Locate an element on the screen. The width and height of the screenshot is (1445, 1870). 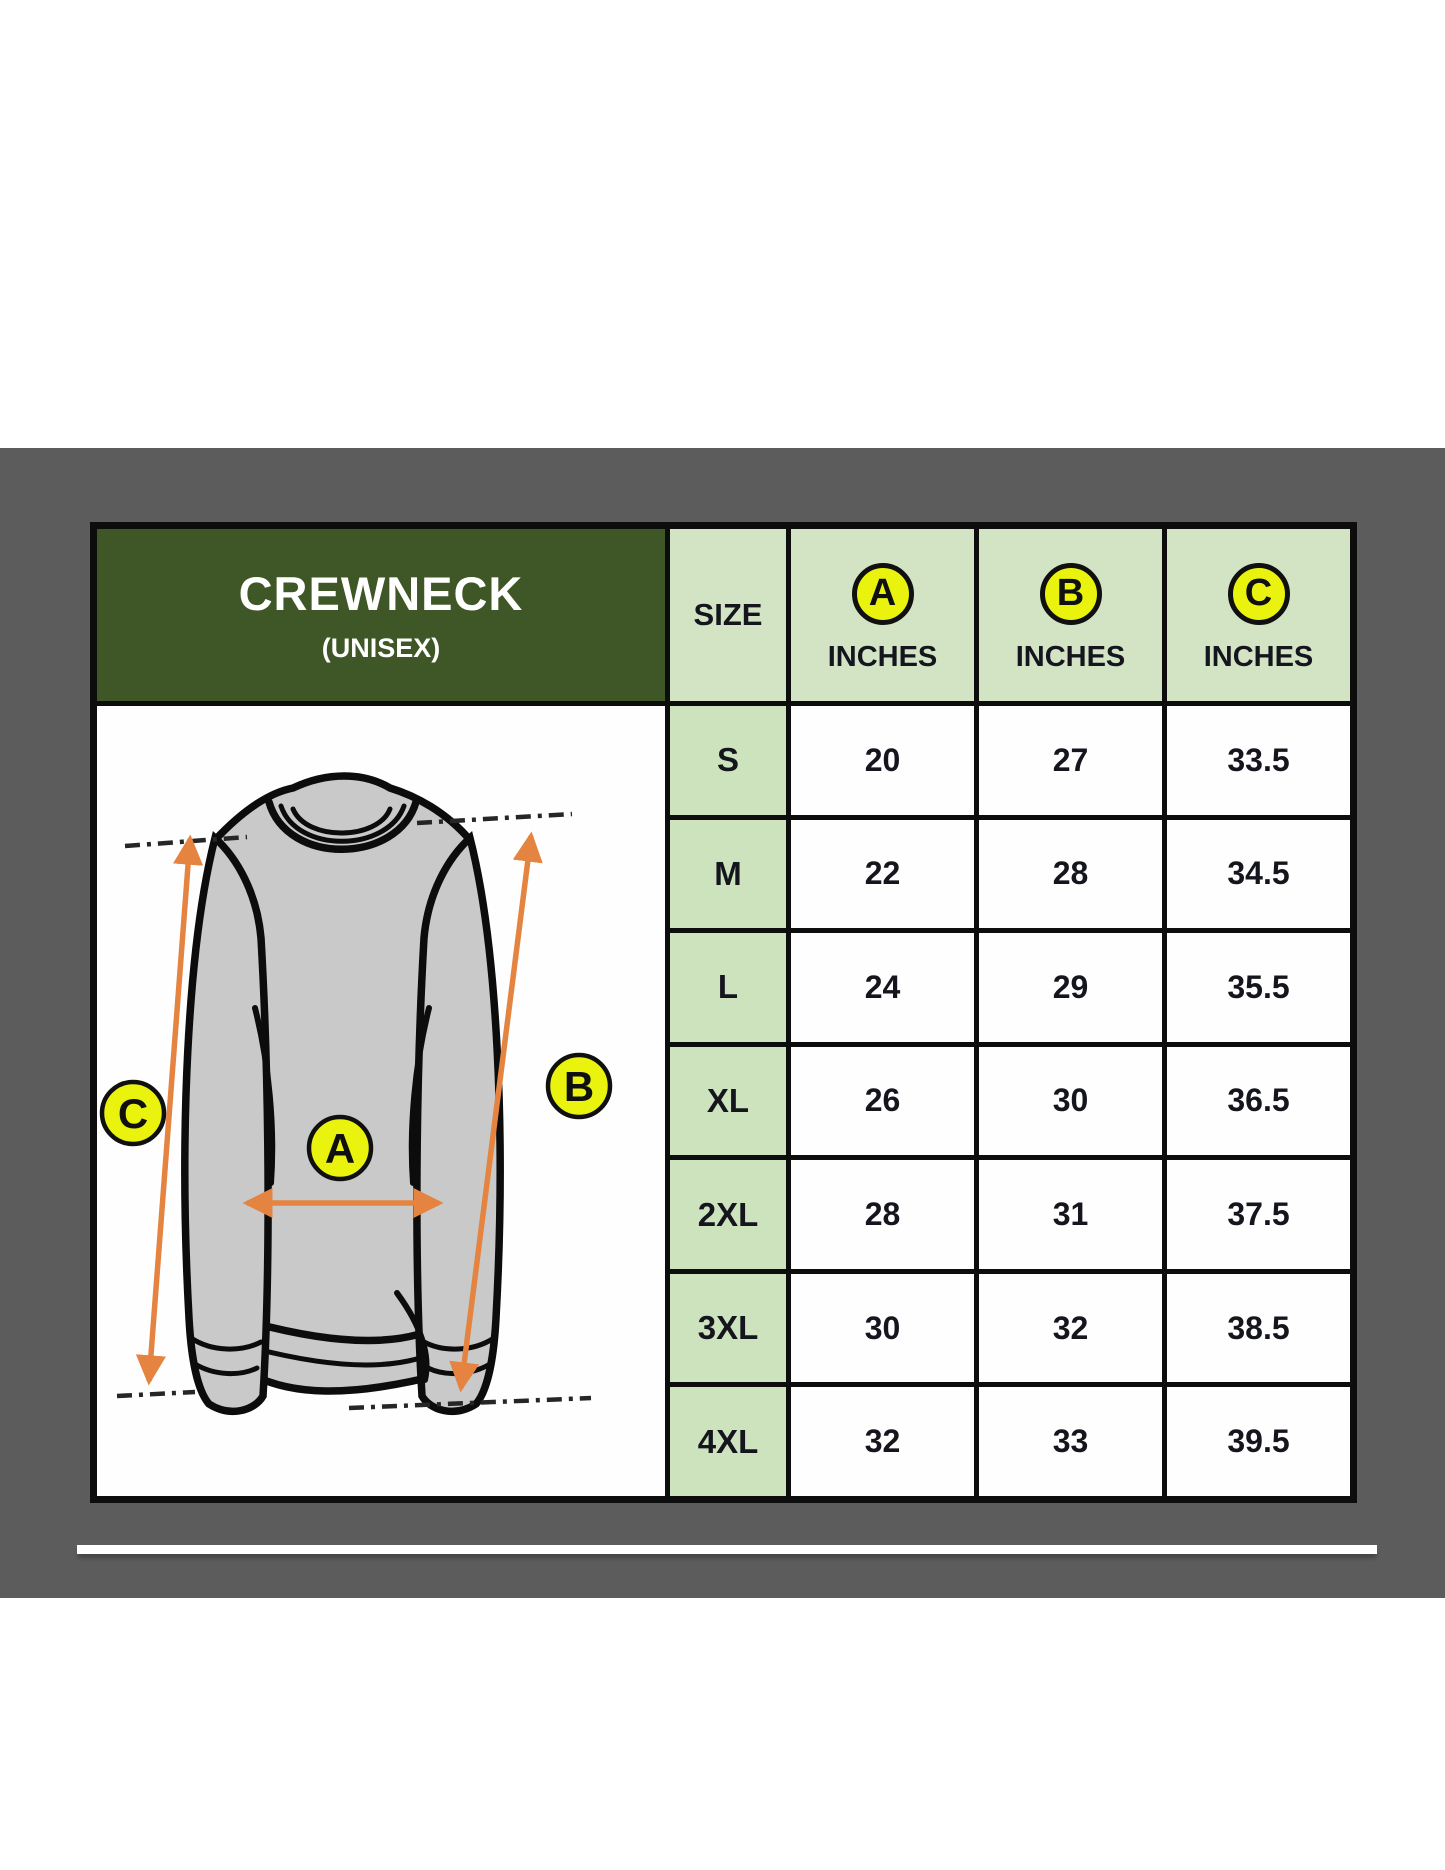
a-badge-icon: A is located at coordinates (882, 593).